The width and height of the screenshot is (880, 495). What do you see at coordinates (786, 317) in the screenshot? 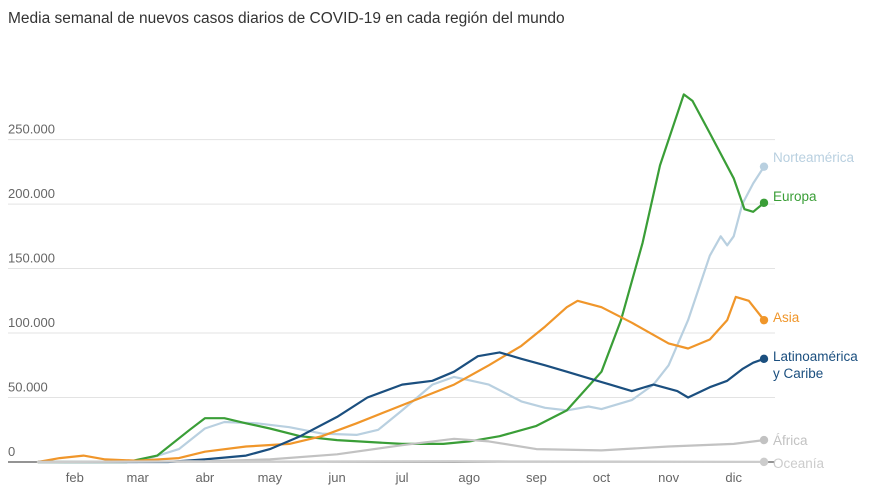
I see `series-label: Asia` at bounding box center [786, 317].